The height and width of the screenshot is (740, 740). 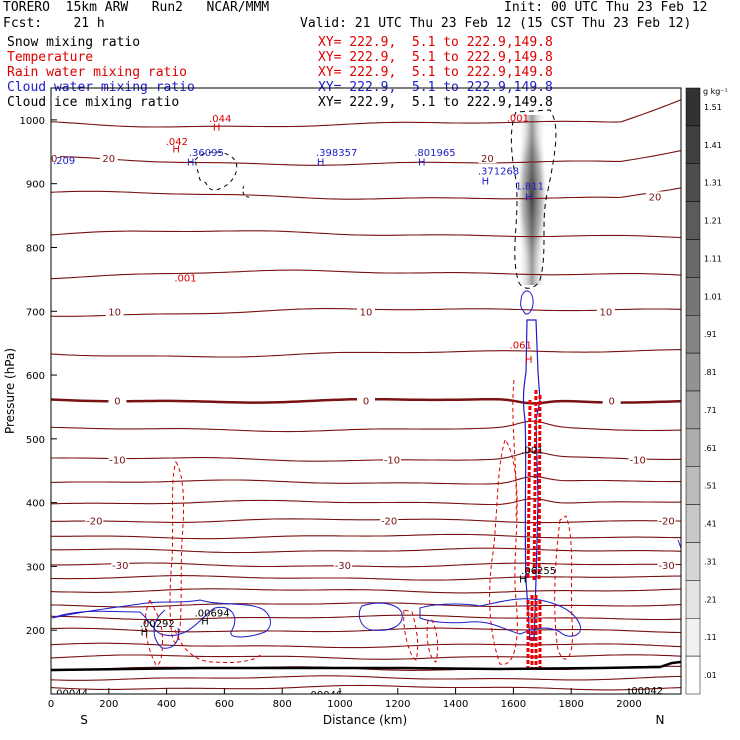 What do you see at coordinates (397, 704) in the screenshot?
I see `x-tick-label-6: 1200` at bounding box center [397, 704].